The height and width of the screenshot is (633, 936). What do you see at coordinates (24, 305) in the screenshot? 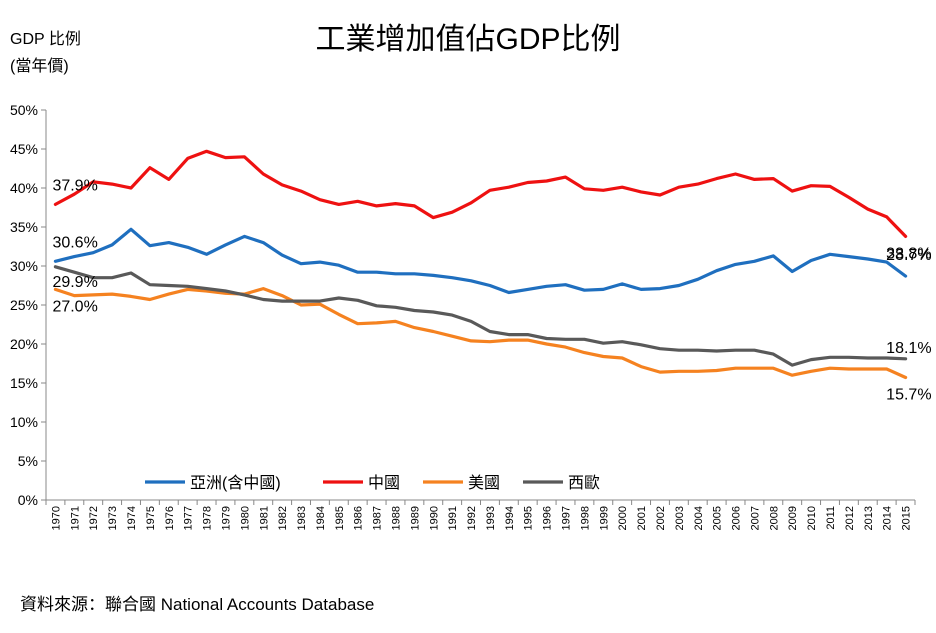
I see `y-tick-label: 25%` at bounding box center [24, 305].